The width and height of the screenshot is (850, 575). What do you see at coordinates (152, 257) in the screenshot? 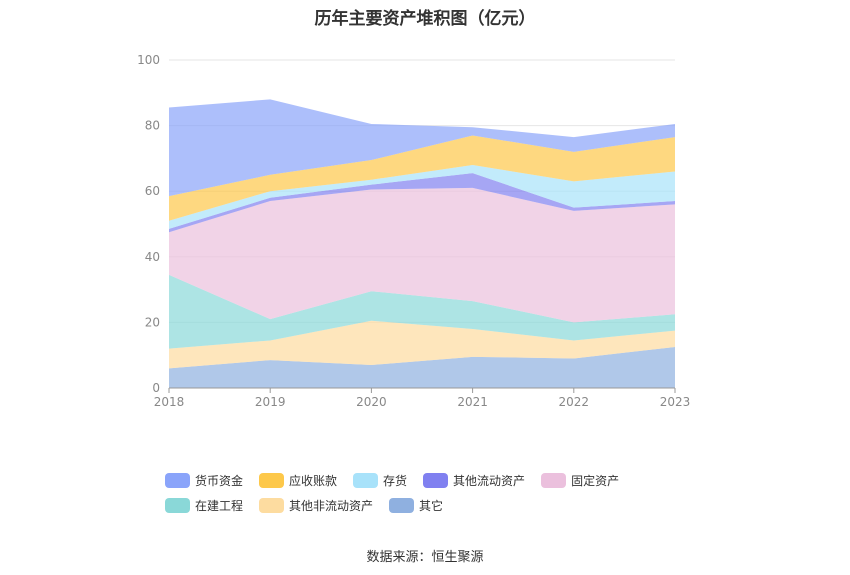
I see `y-tick-label: 40` at bounding box center [152, 257].